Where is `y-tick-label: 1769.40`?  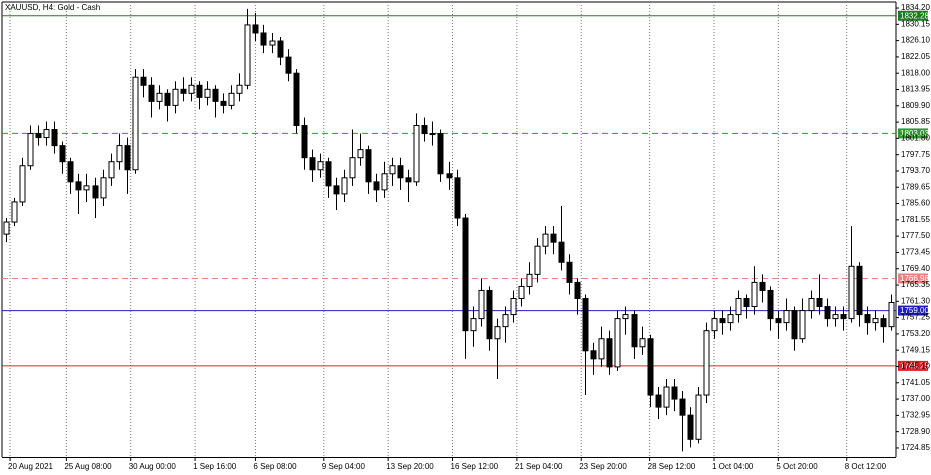 y-tick-label: 1769.40 is located at coordinates (915, 268).